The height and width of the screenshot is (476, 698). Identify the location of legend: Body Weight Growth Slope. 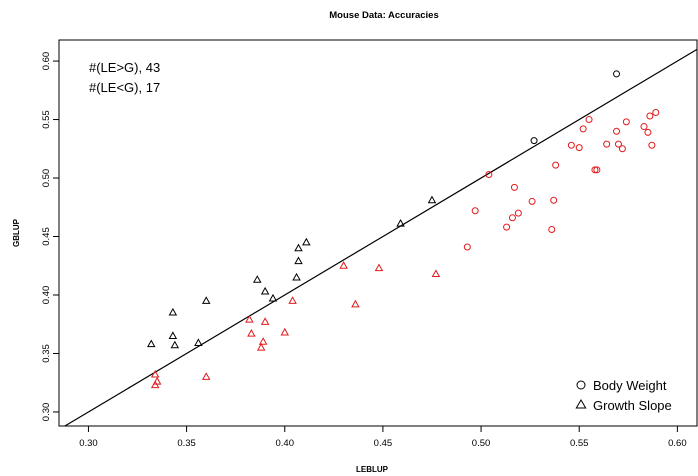
(623, 395).